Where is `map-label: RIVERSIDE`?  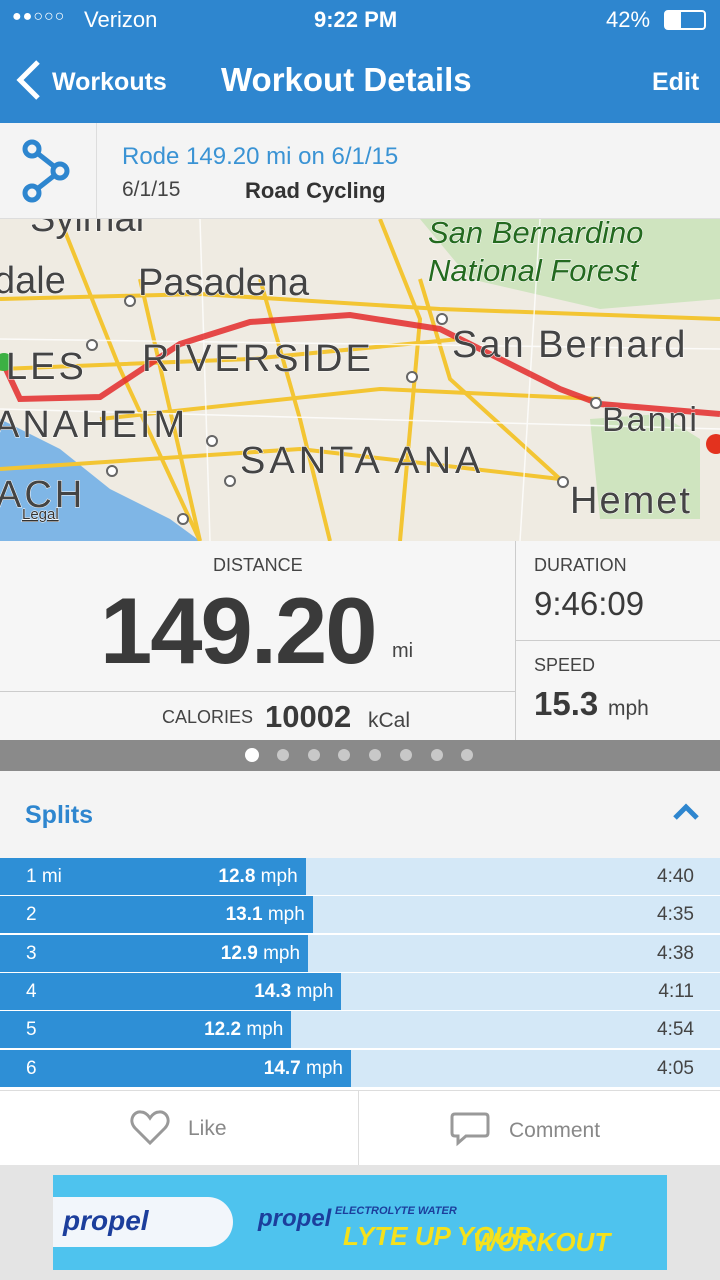 map-label: RIVERSIDE is located at coordinates (258, 359).